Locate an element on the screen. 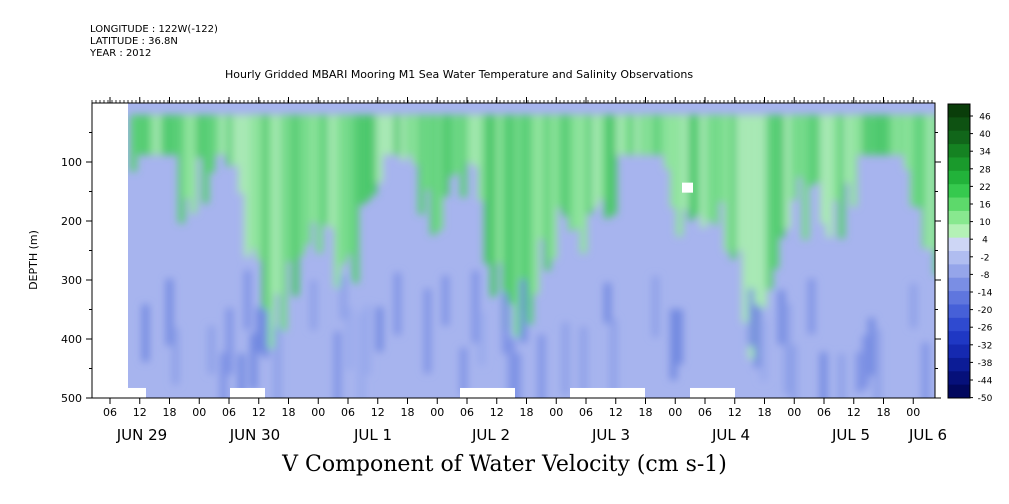 This screenshot has width=1009, height=504. x-day-label: JUN 29 is located at coordinates (141, 435).